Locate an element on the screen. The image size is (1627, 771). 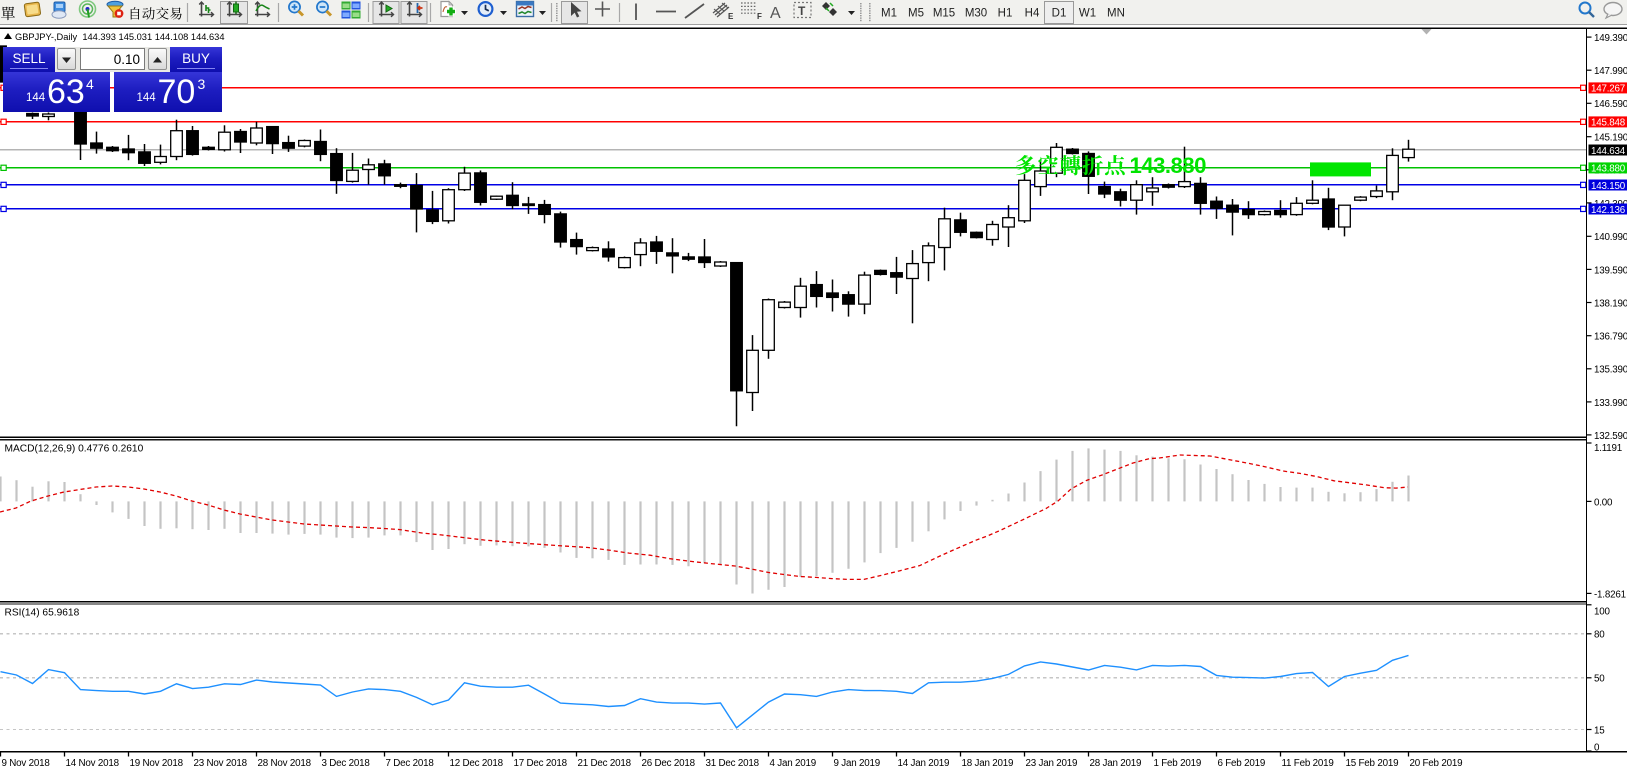
svg-text: 100 is located at coordinates (1602, 612).